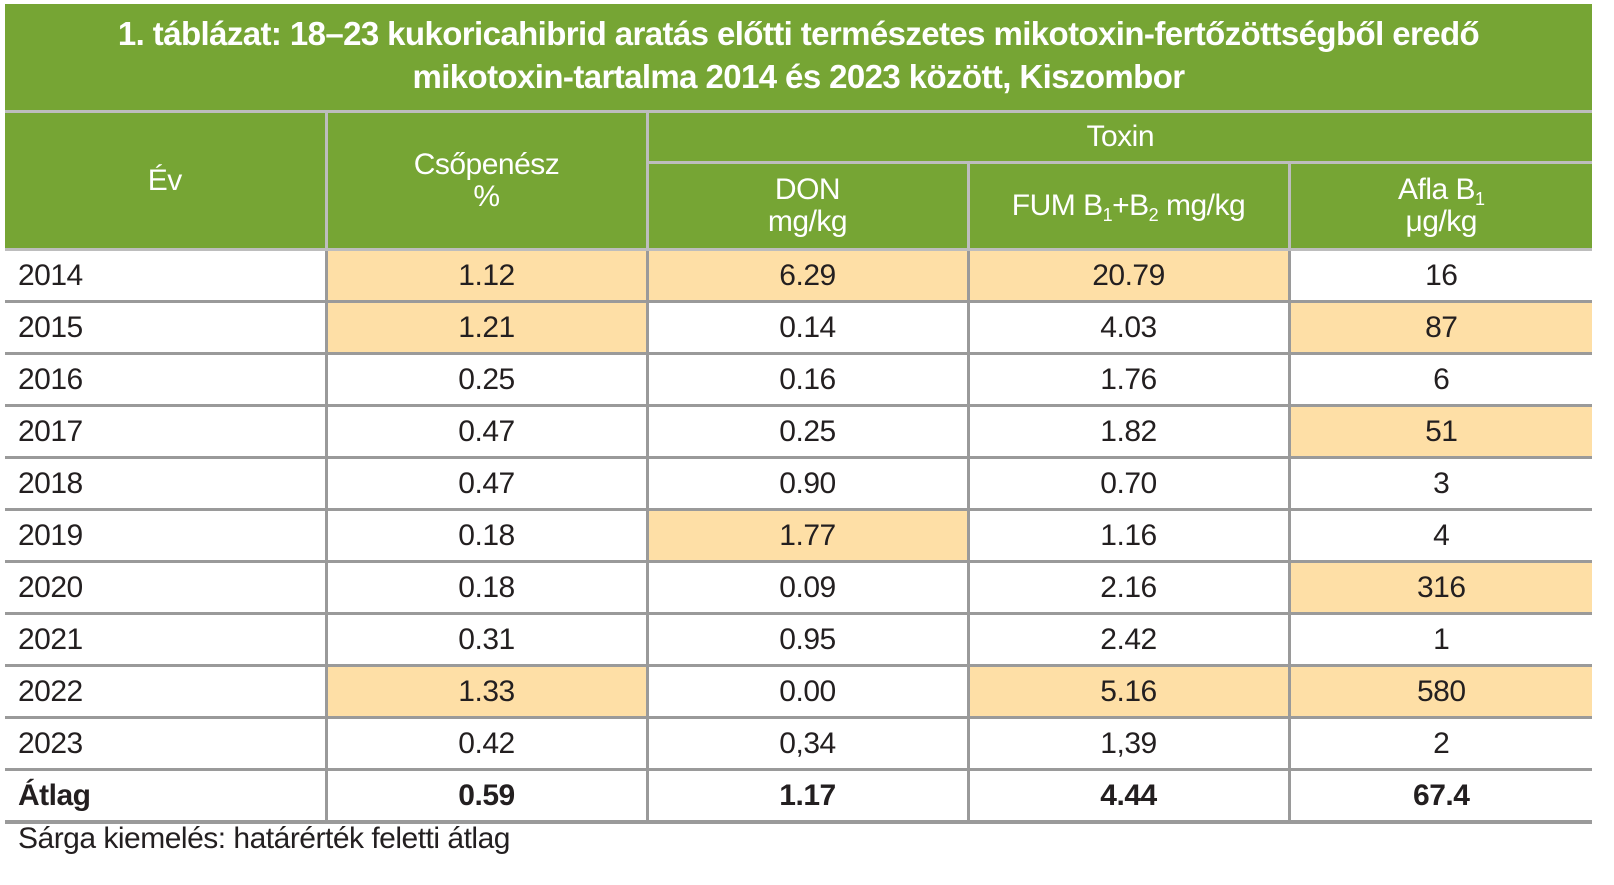 Image resolution: width=1614 pixels, height=885 pixels. I want to click on cell-afla: 51, so click(1439, 431).